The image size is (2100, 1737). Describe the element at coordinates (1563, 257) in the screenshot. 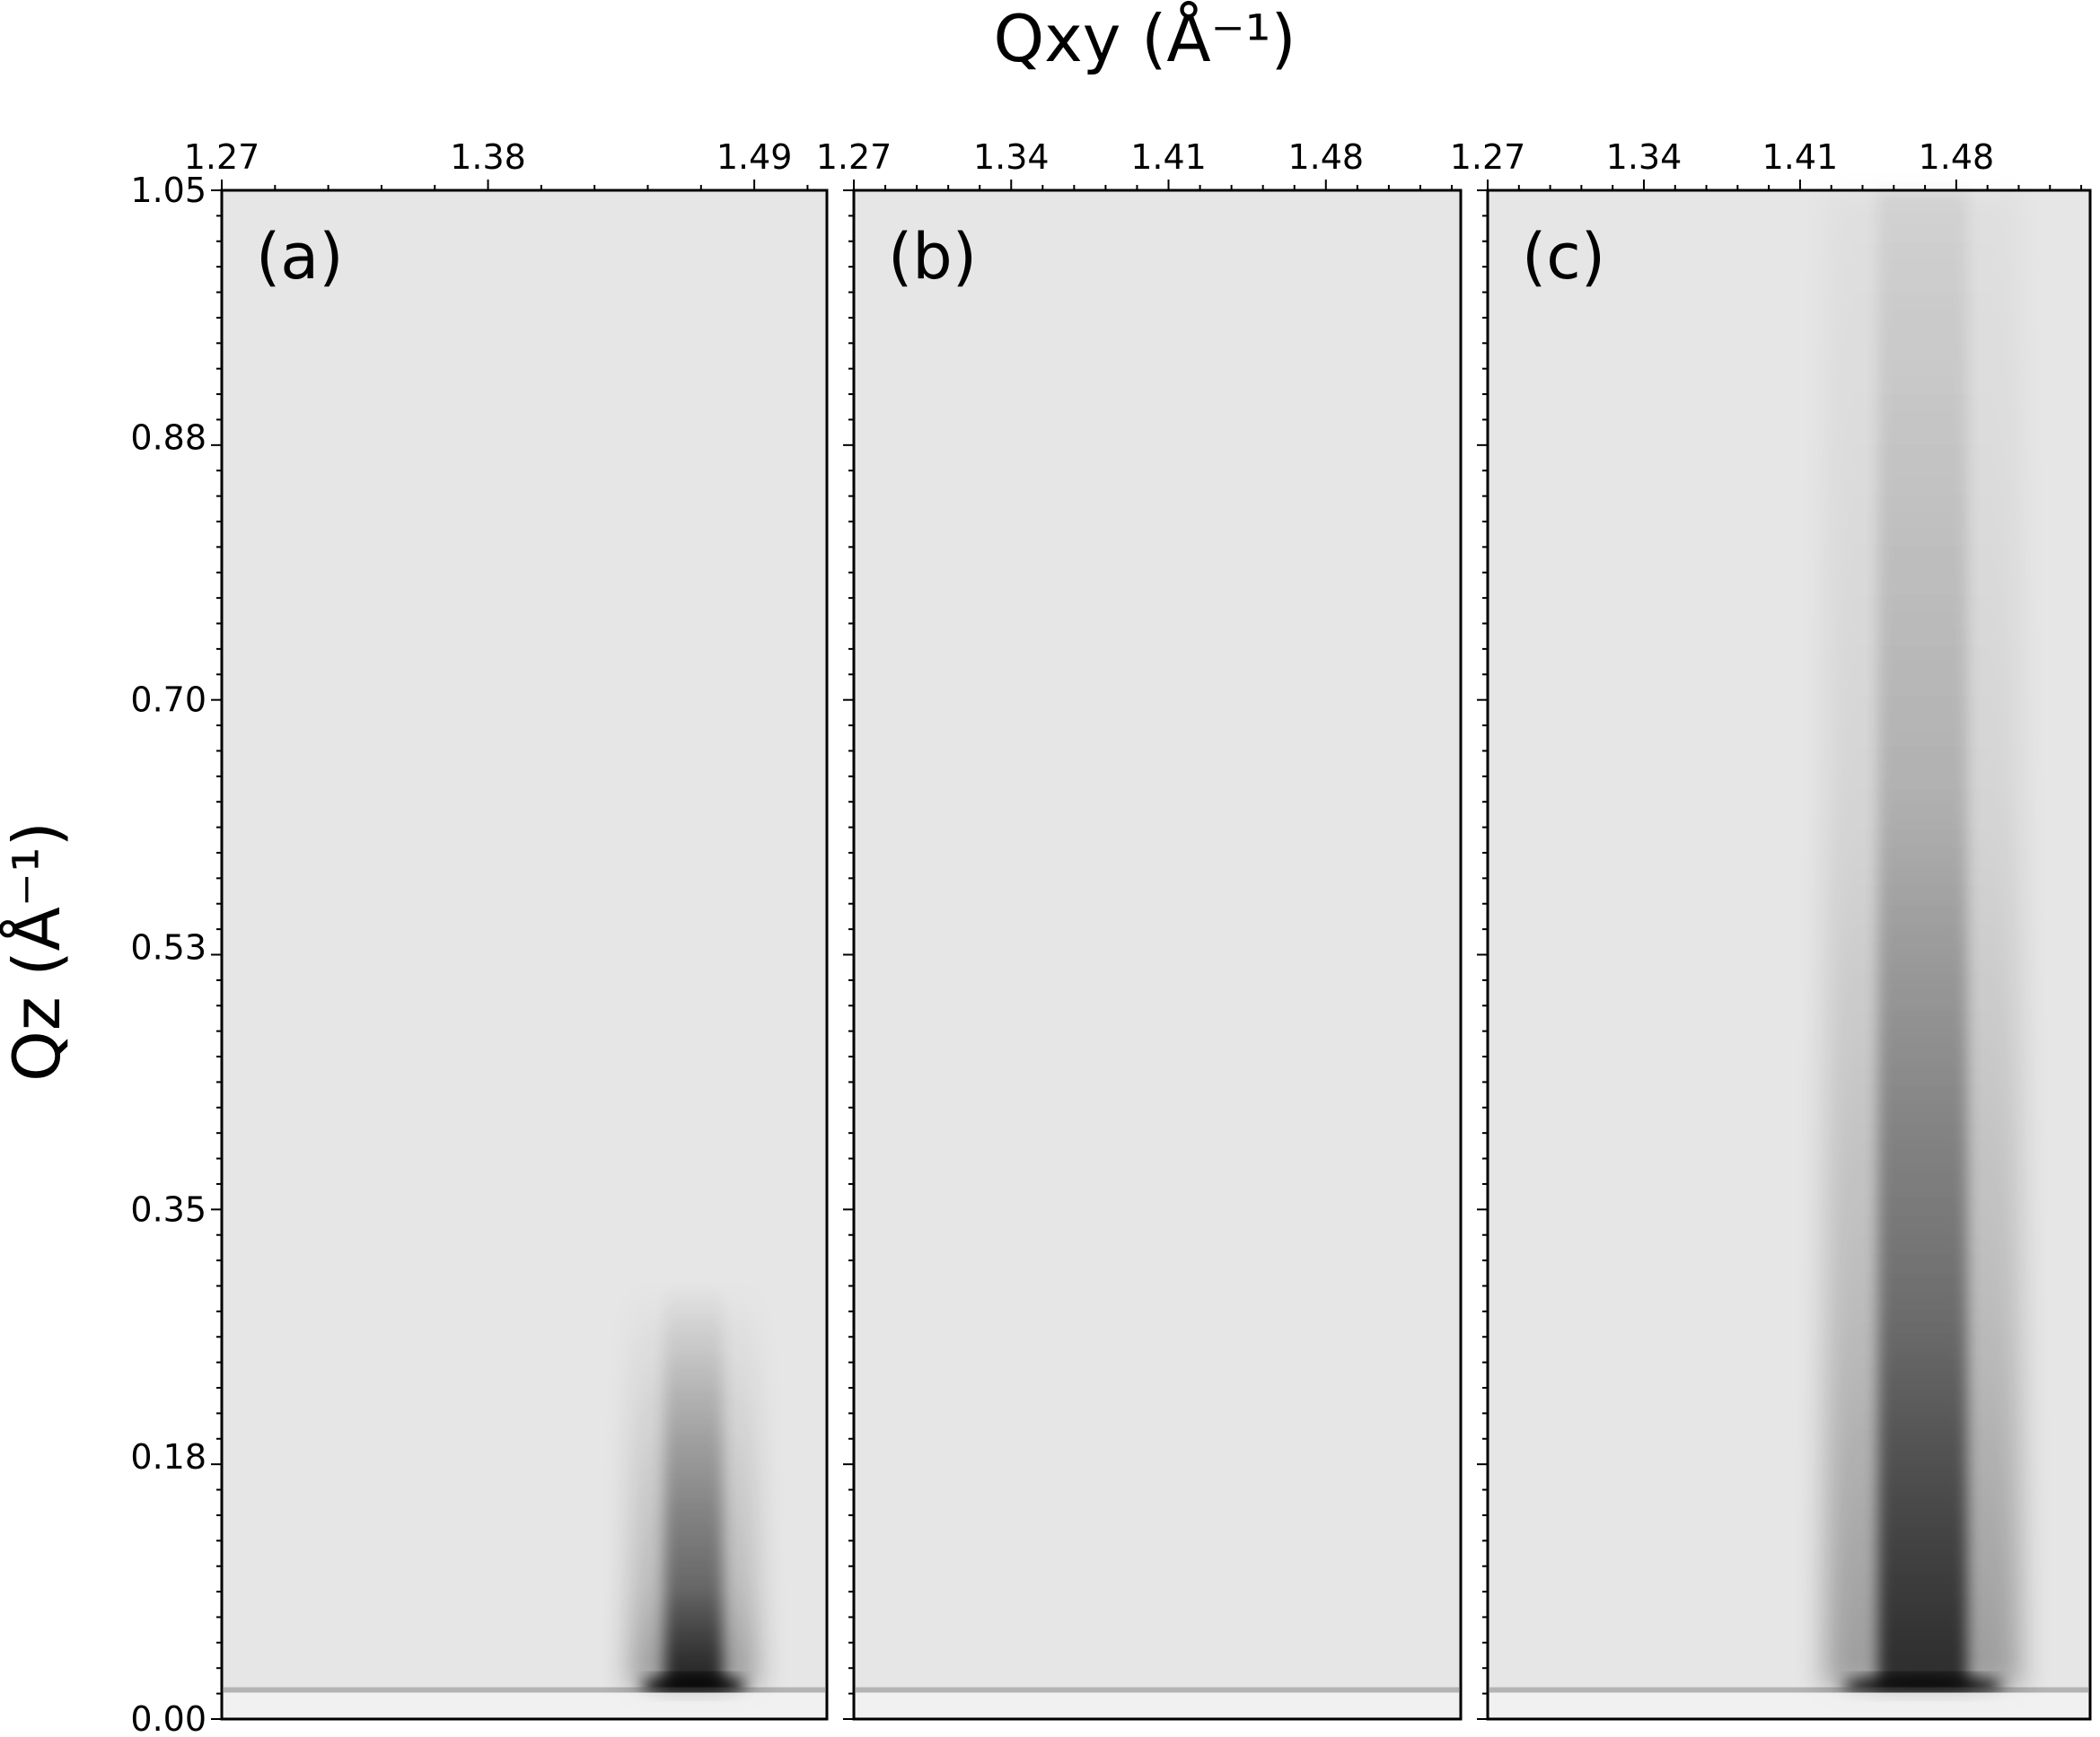

I see `panel-label: (c)` at that location.